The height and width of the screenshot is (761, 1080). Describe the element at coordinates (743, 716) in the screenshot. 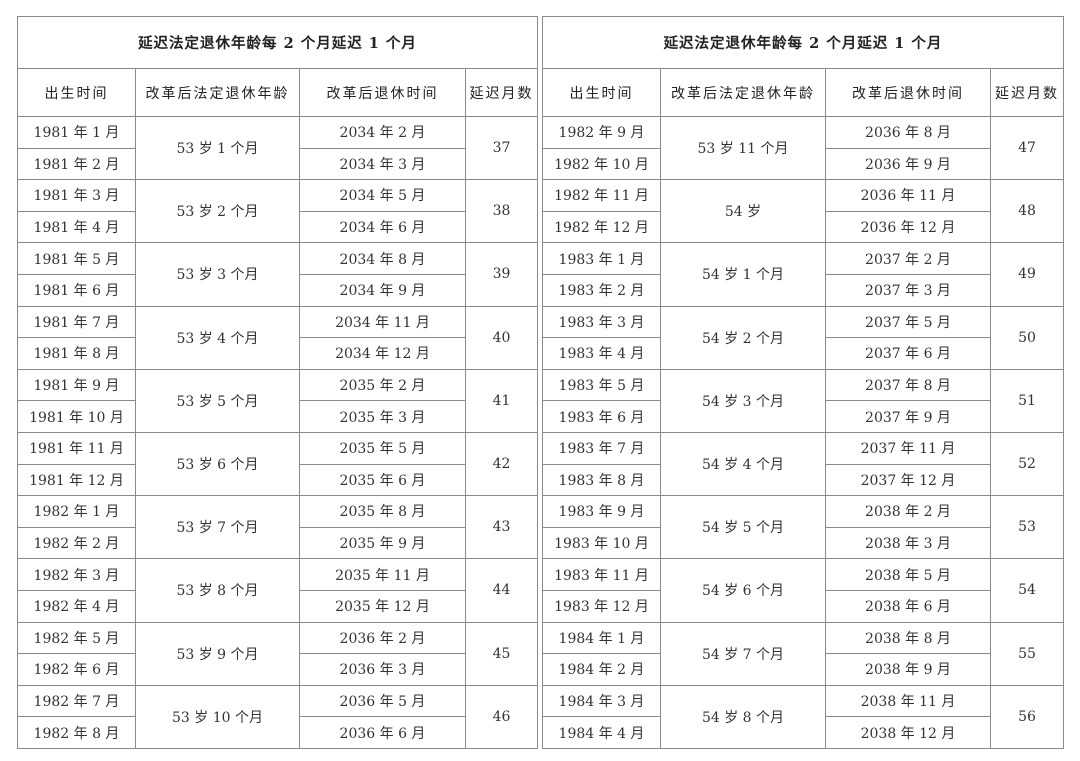

I see `retirement-age-cell: 54 岁 8 个月` at that location.